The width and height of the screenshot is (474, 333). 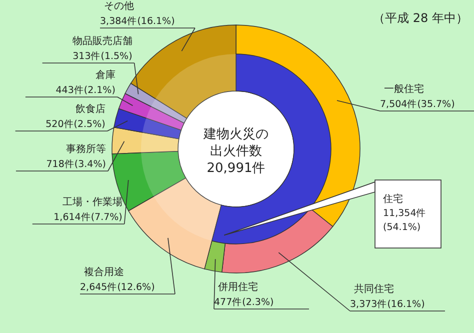 What do you see at coordinates (117, 287) in the screenshot?
I see `data-label: 2,645件(12.6%)` at bounding box center [117, 287].